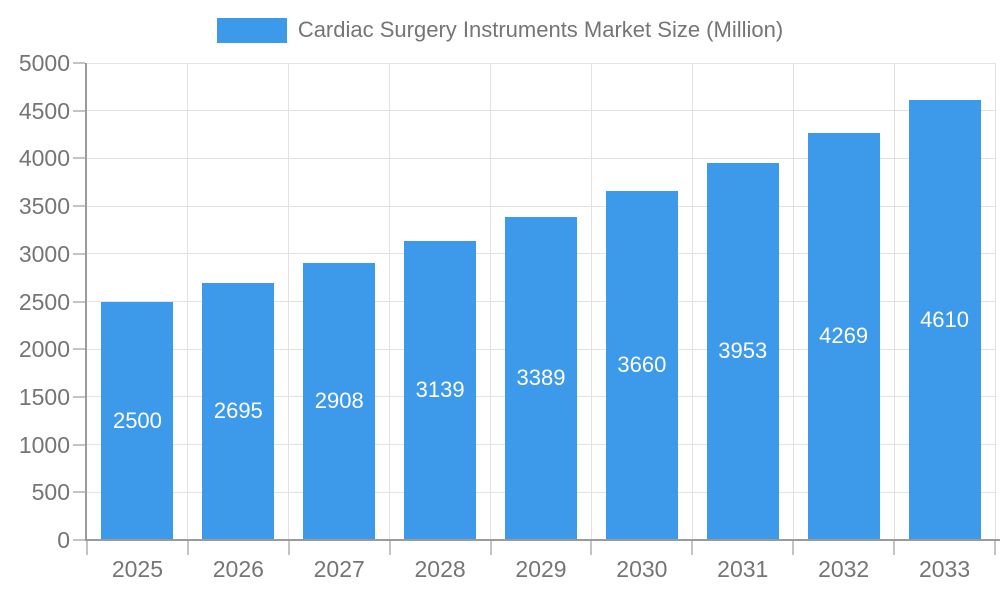 Image resolution: width=1000 pixels, height=600 pixels. What do you see at coordinates (844, 569) in the screenshot?
I see `x-axis-tick-label: 2032` at bounding box center [844, 569].